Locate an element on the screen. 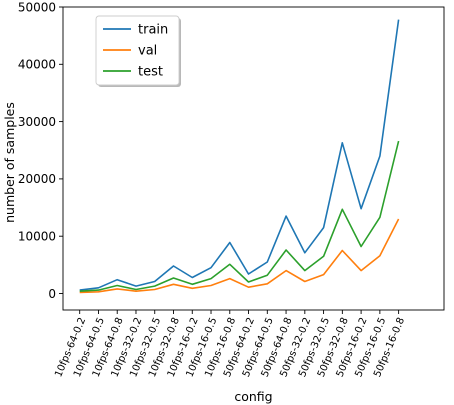 The height and width of the screenshot is (405, 454). x-axis-label: config is located at coordinates (253, 396).